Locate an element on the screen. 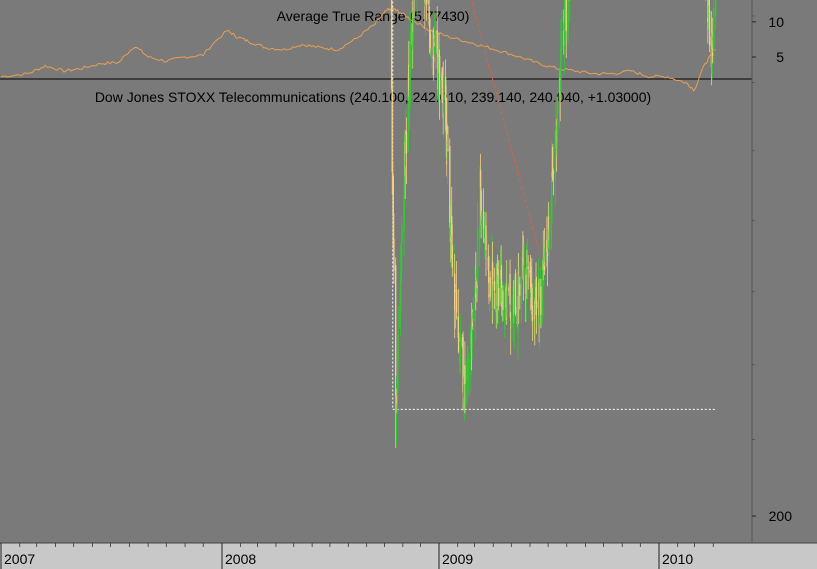 The width and height of the screenshot is (817, 569). atr-title: Average True Range (5.77430) is located at coordinates (373, 16).